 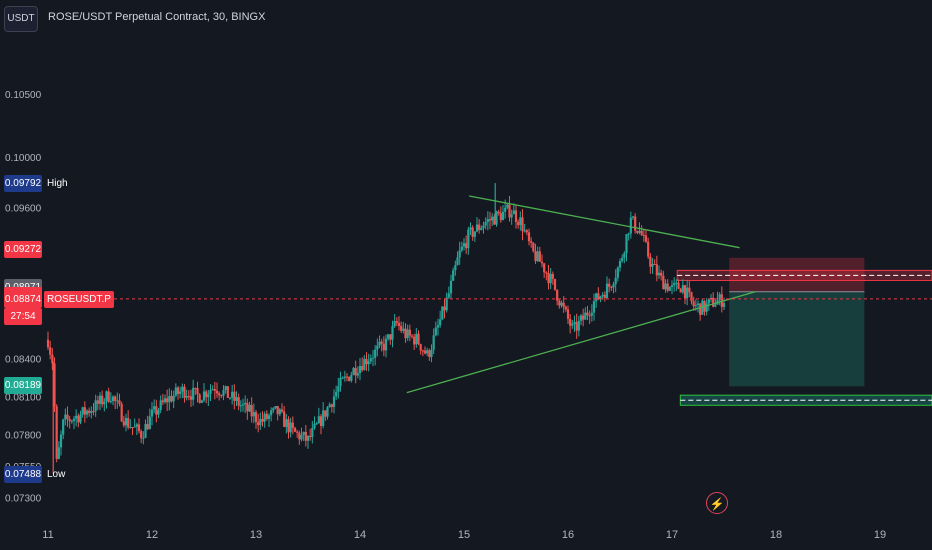 I want to click on drawing-zones, so click(x=804, y=331).